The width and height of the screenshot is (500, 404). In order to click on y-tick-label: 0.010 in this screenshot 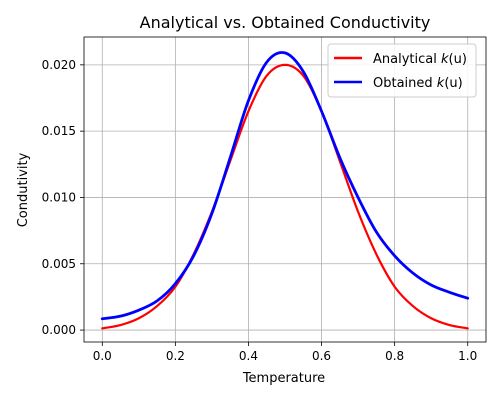, I will do `click(59, 197)`.